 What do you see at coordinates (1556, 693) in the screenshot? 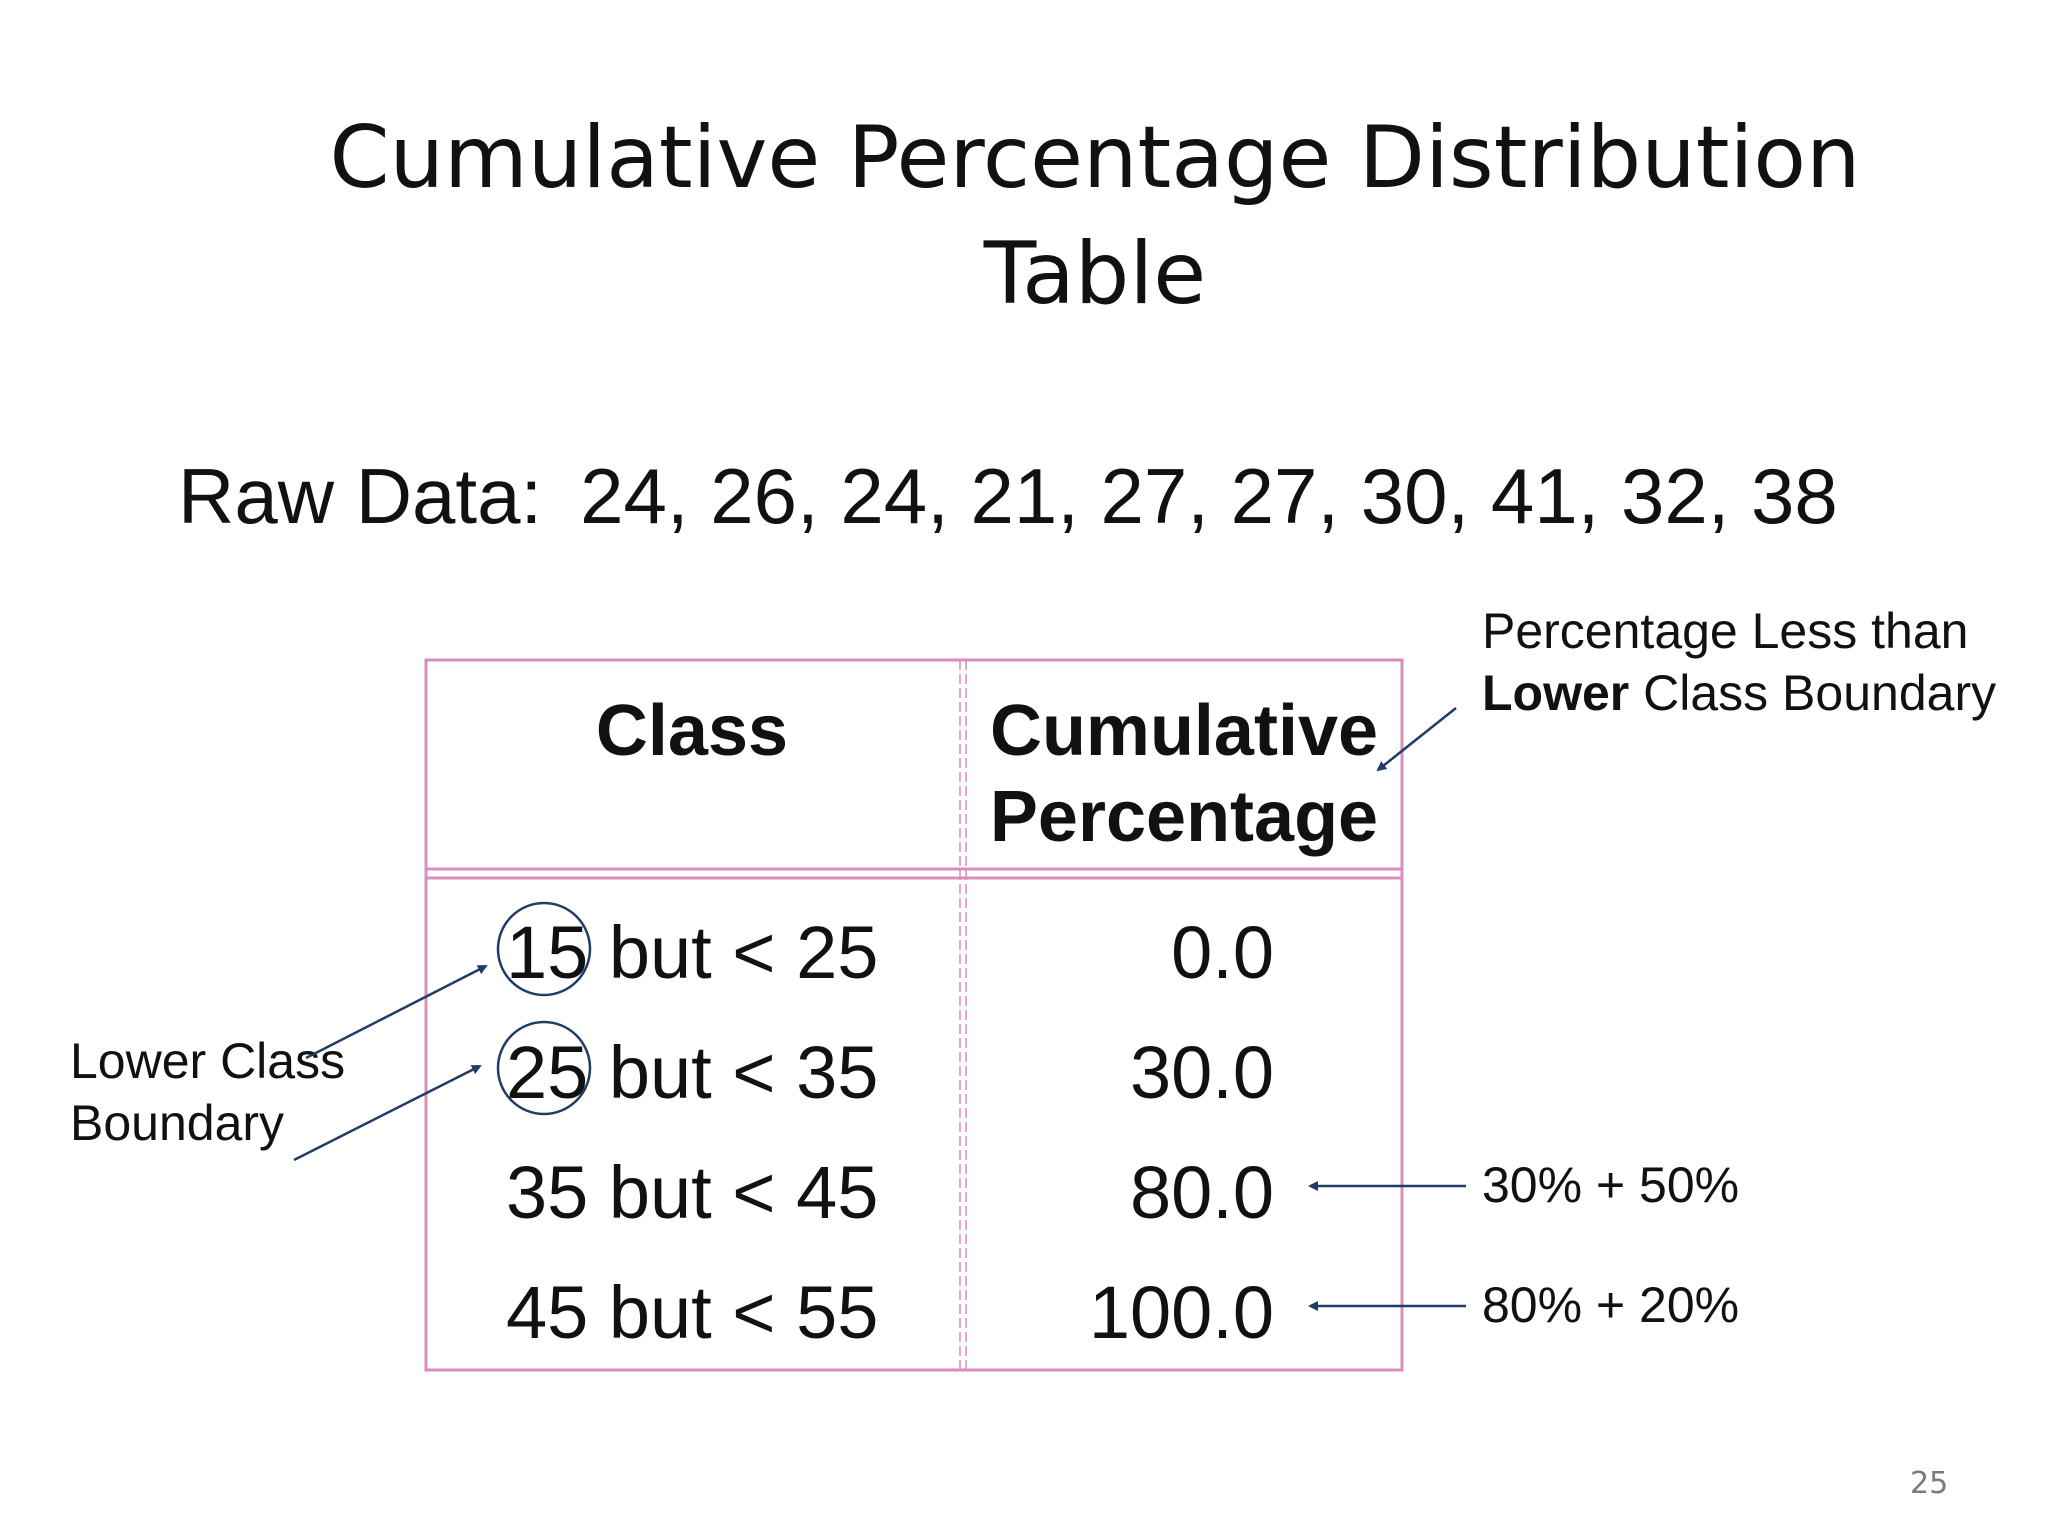
I see `header-annotation-bold: Lower` at bounding box center [1556, 693].